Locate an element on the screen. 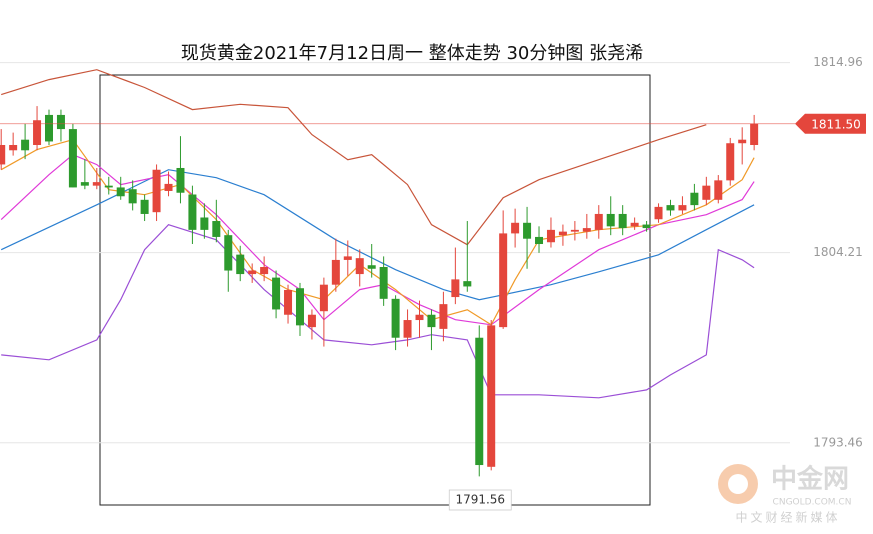 The height and width of the screenshot is (534, 873). low-tag-label: 1791.56 is located at coordinates (480, 500).